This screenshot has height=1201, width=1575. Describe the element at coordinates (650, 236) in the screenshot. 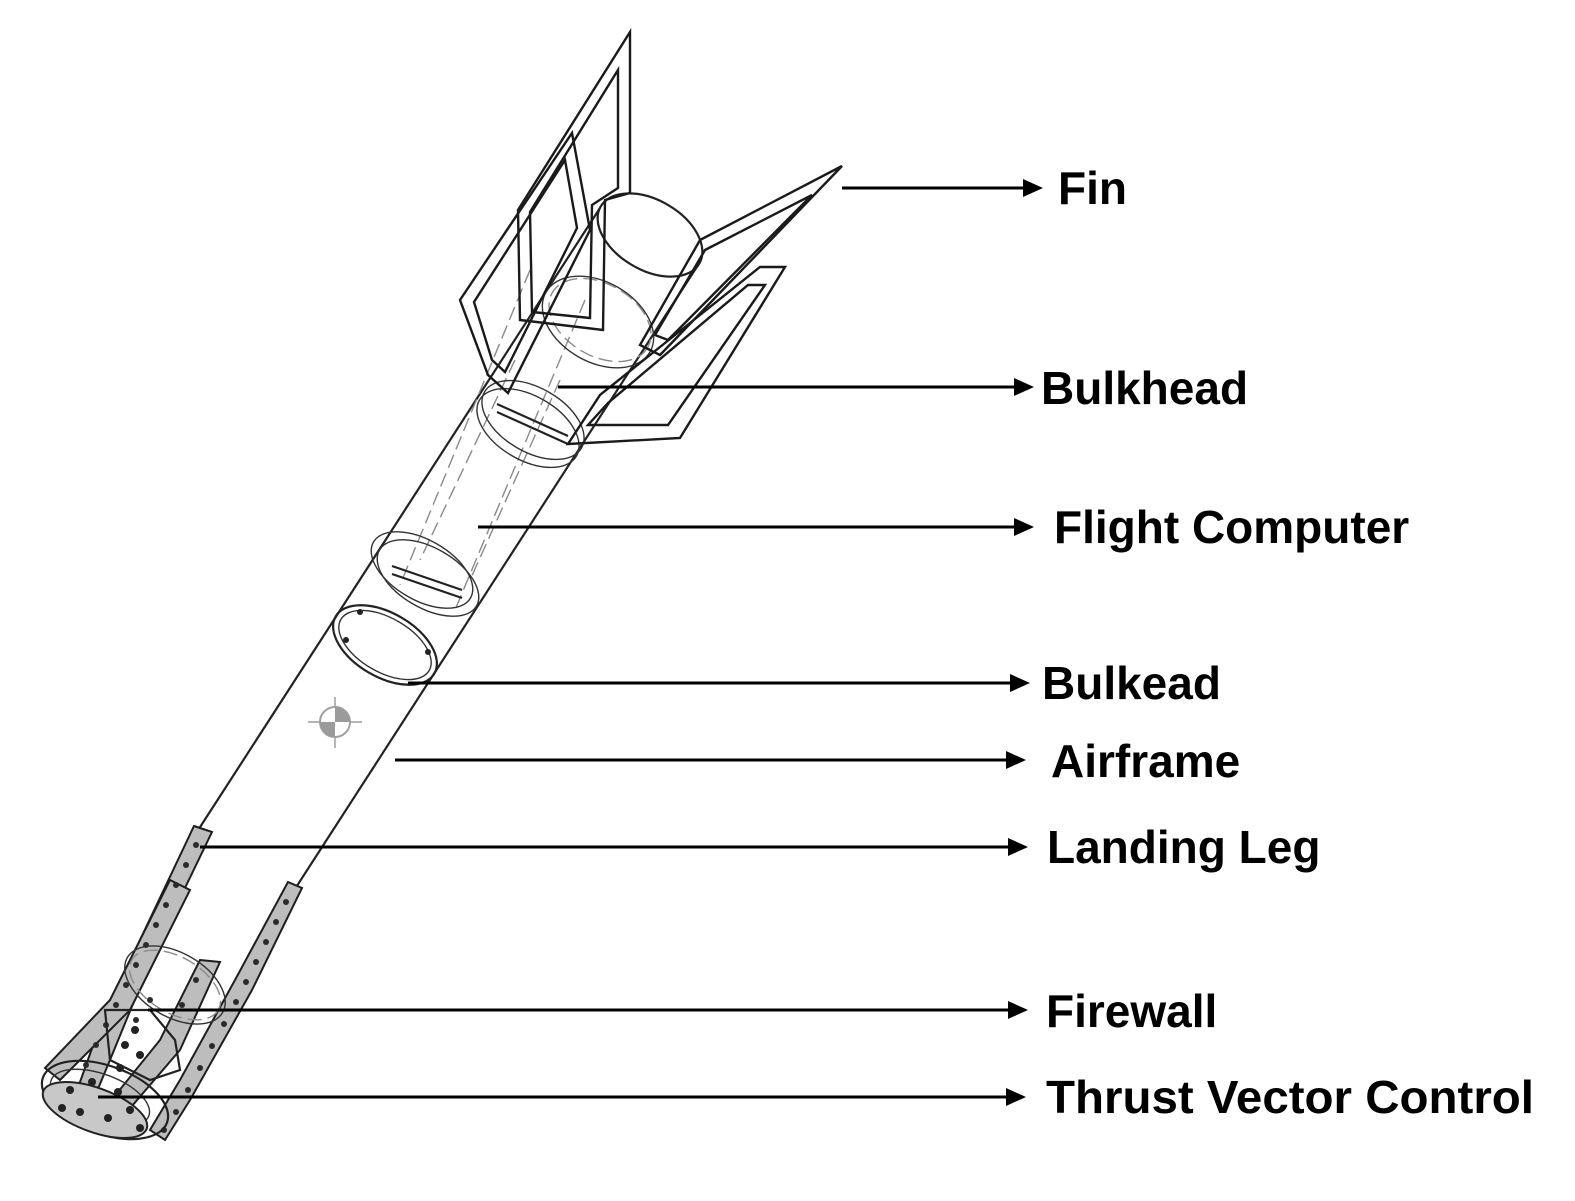

I see `fin-set` at that location.